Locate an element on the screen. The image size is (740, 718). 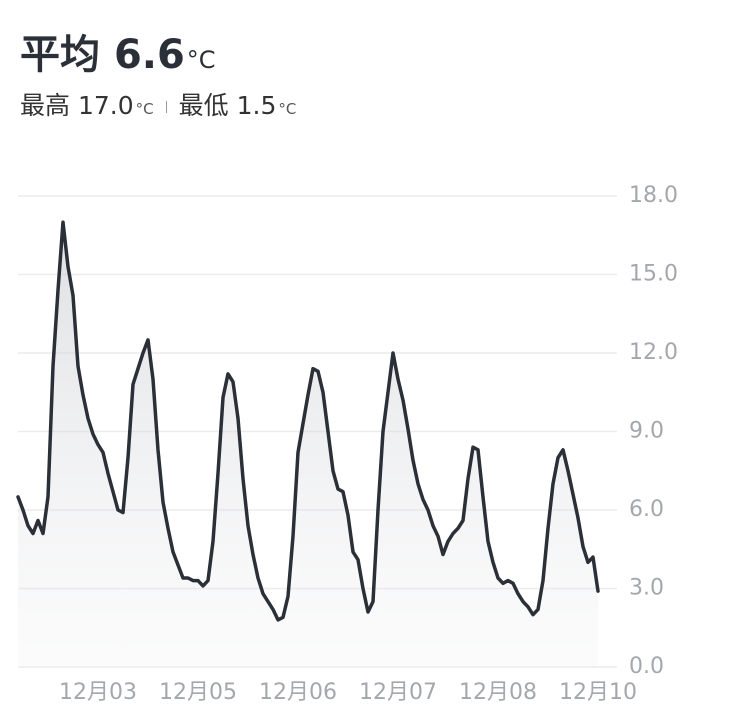
x-tick-label: 12月07 is located at coordinates (398, 692).